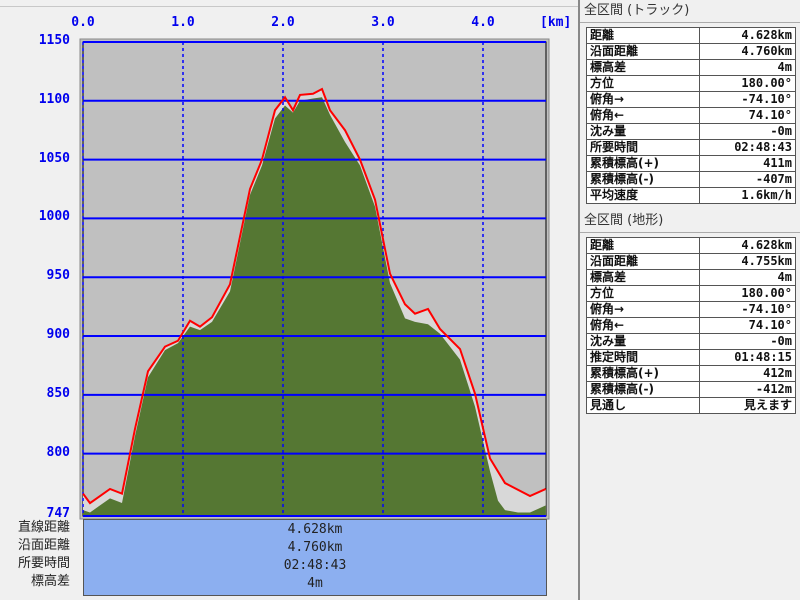 The height and width of the screenshot is (600, 800). Describe the element at coordinates (54, 217) in the screenshot. I see `y-tick-label: 1000` at that location.